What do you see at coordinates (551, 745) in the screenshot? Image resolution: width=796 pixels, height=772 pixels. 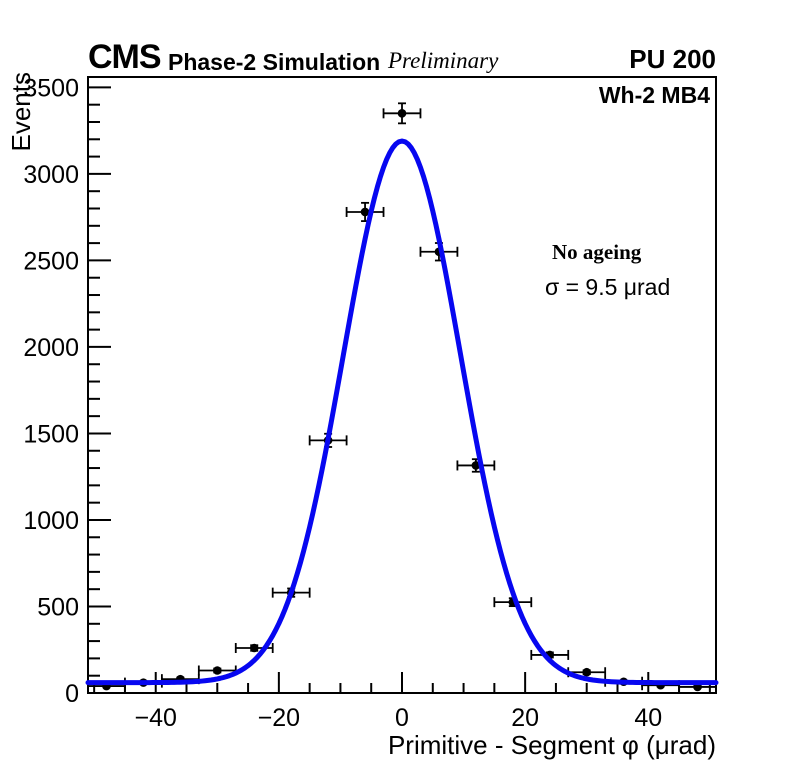 I see `x-axis-title: Primitive - Segment φ (μrad)` at bounding box center [551, 745].